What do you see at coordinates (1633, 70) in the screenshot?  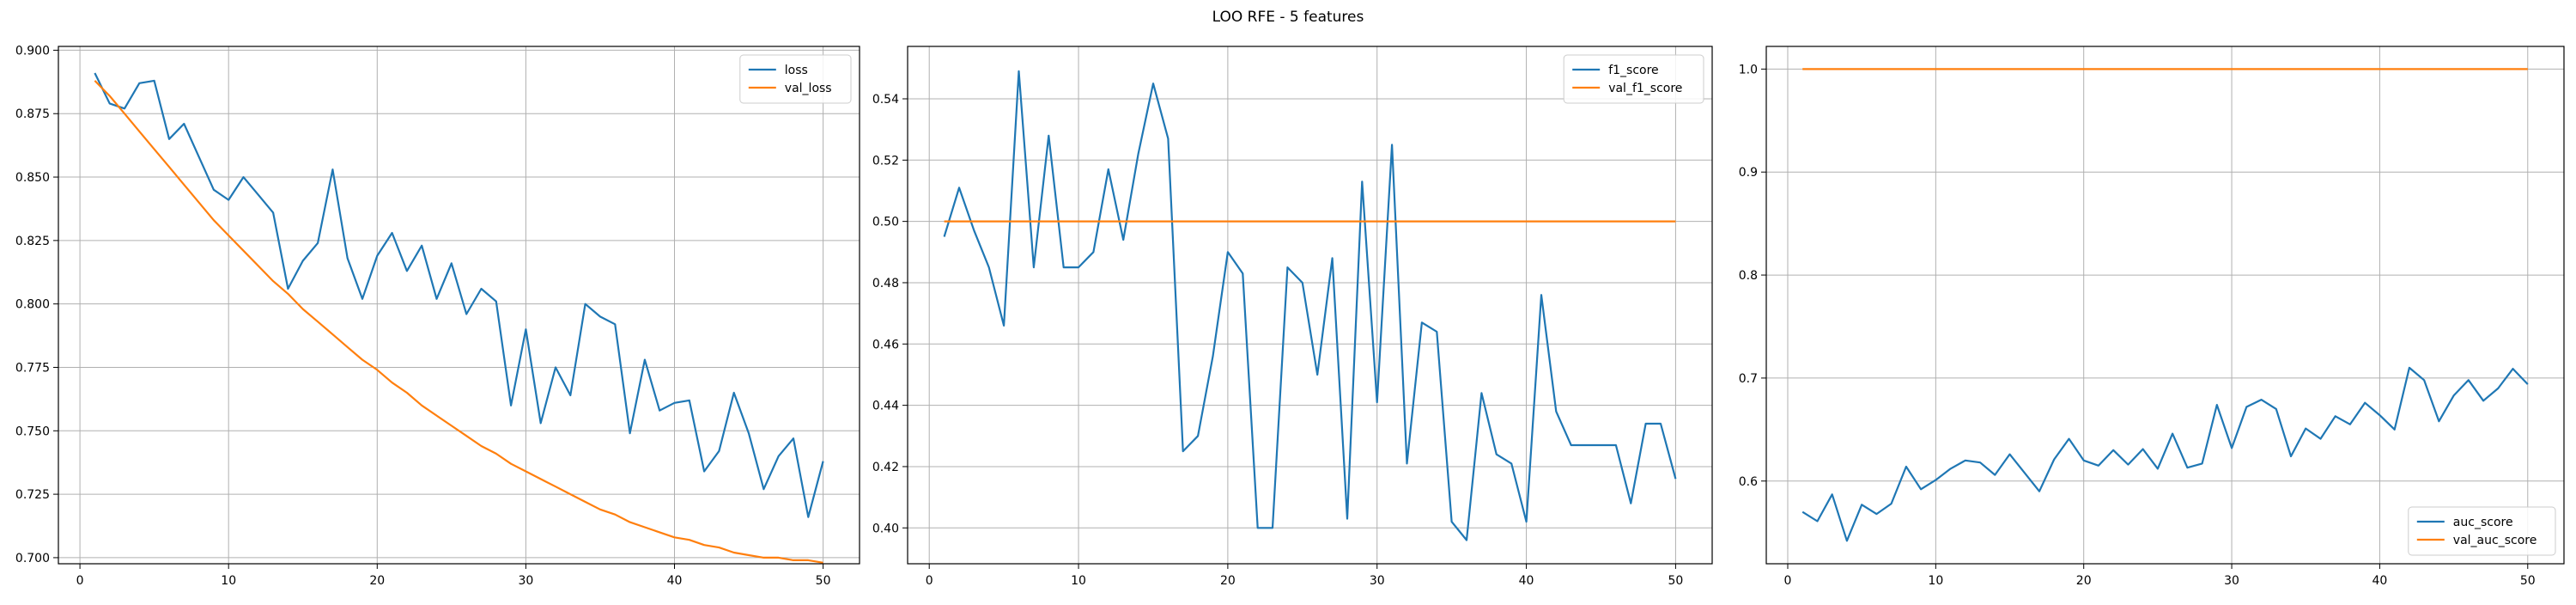 I see `legend-label-f1_score: f1_score` at bounding box center [1633, 70].